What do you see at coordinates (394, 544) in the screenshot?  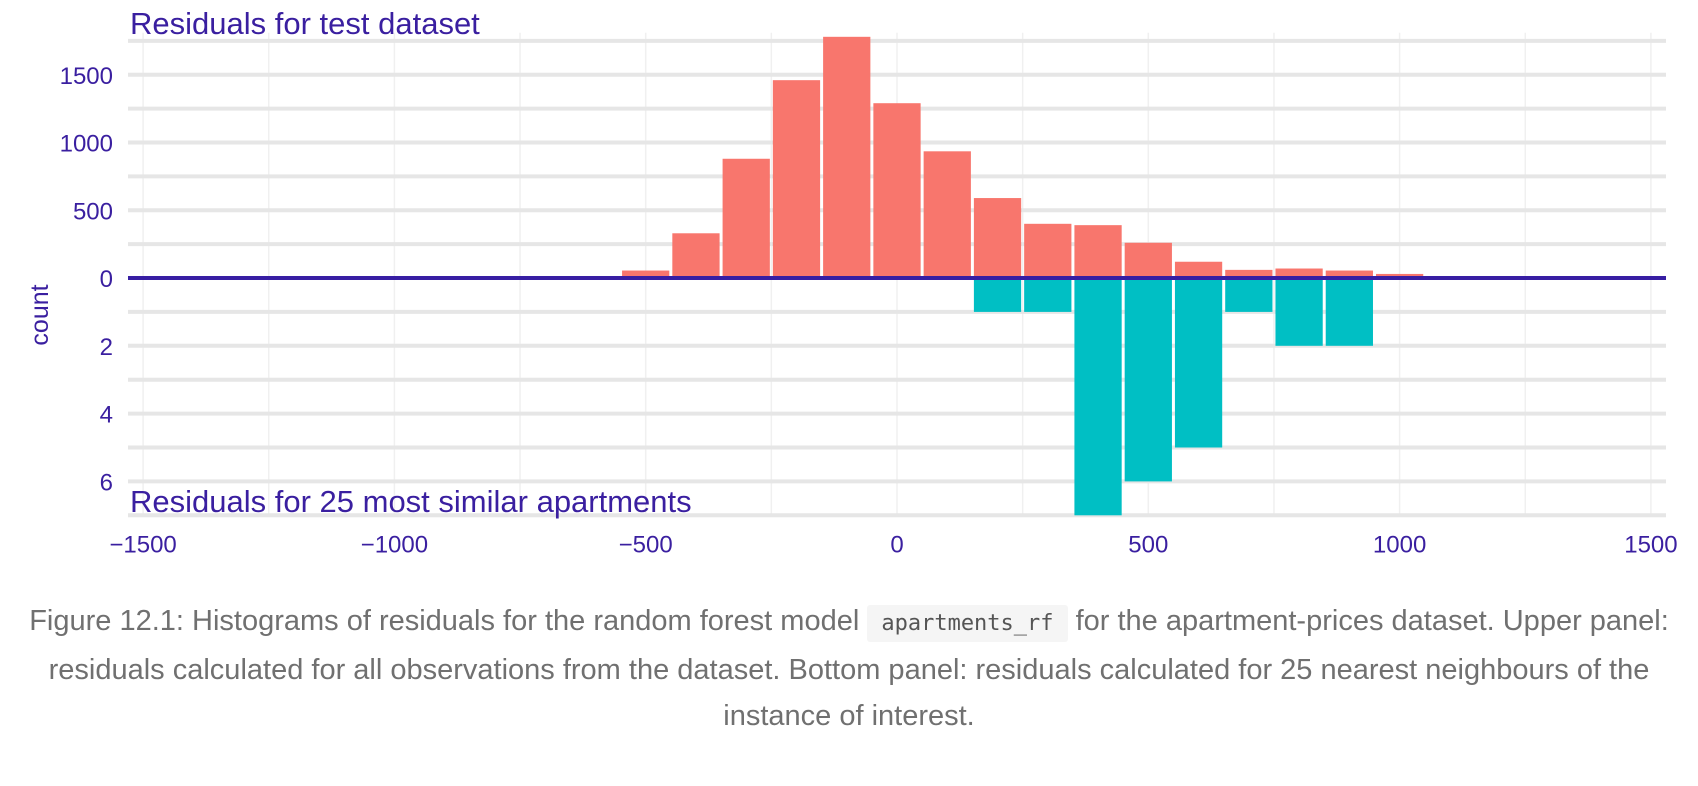 I see `x-tick-label: −1000` at bounding box center [394, 544].